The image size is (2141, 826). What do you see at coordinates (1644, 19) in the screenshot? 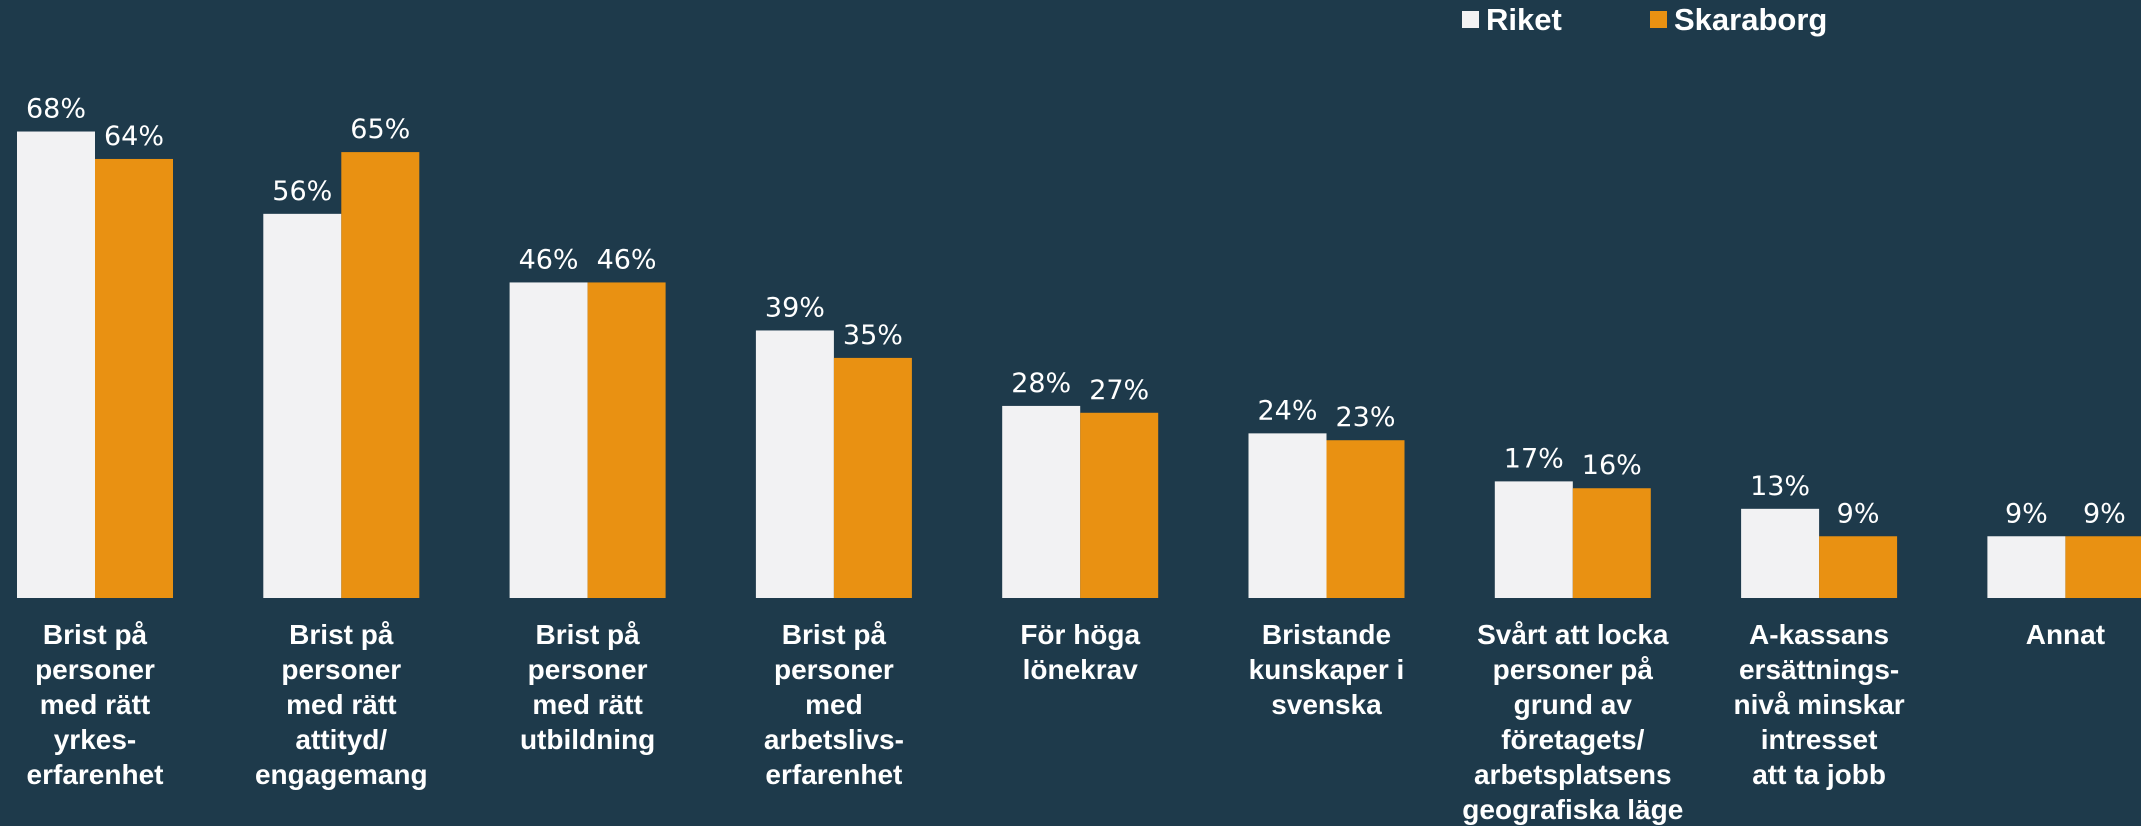
I see `legend: Riket Skaraborg` at bounding box center [1644, 19].